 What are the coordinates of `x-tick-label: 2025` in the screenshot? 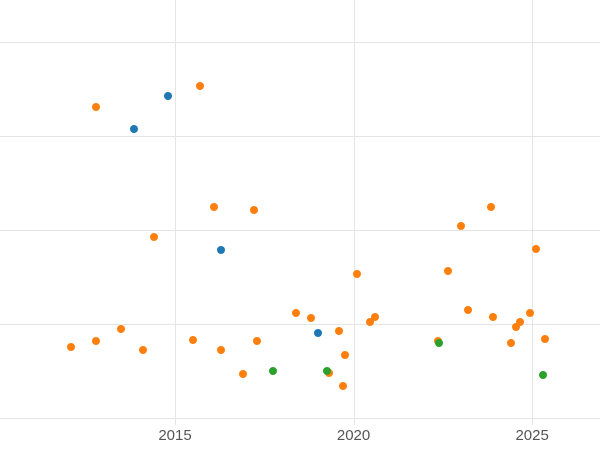 It's located at (532, 435).